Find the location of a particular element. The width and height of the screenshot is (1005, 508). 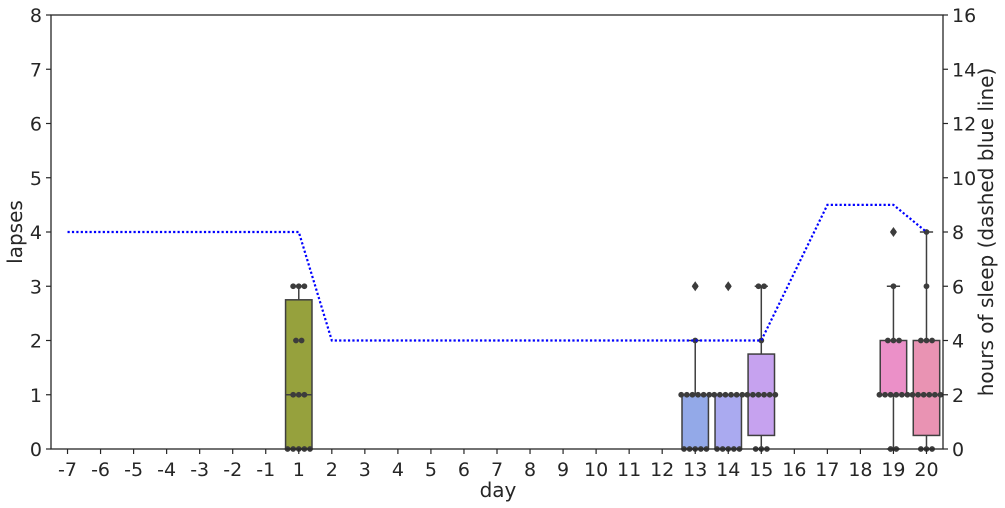

y2-tick-label: 16 is located at coordinates (964, 16).